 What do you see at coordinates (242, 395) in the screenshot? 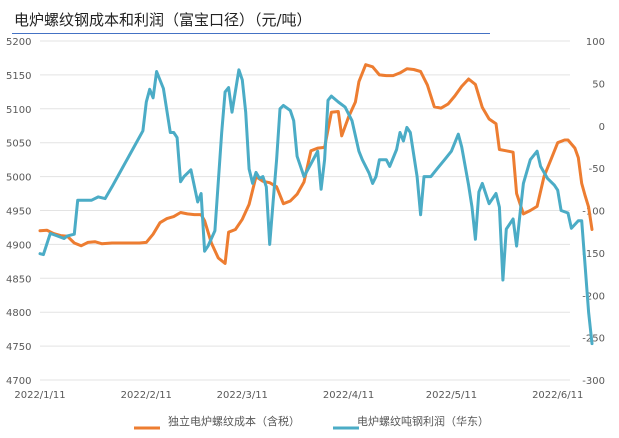
I see `x-tick-2: 2022/3/11` at bounding box center [242, 395].